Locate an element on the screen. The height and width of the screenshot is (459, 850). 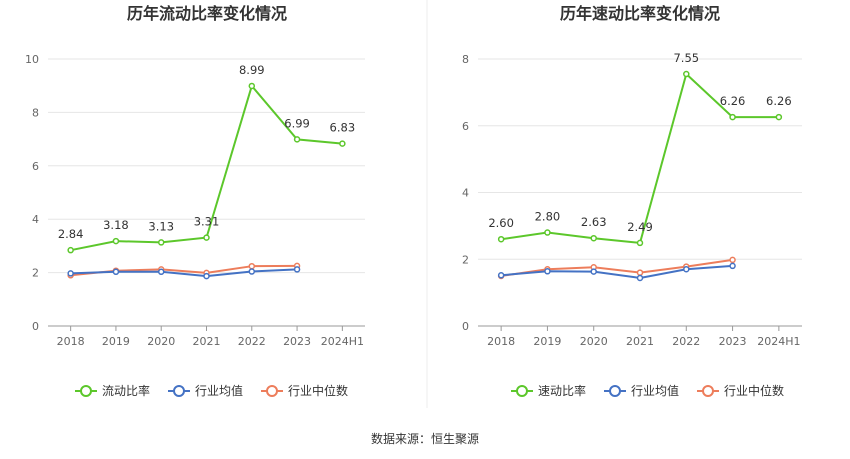
source-note: 数据来源：恒生聚源 is located at coordinates (424, 439).